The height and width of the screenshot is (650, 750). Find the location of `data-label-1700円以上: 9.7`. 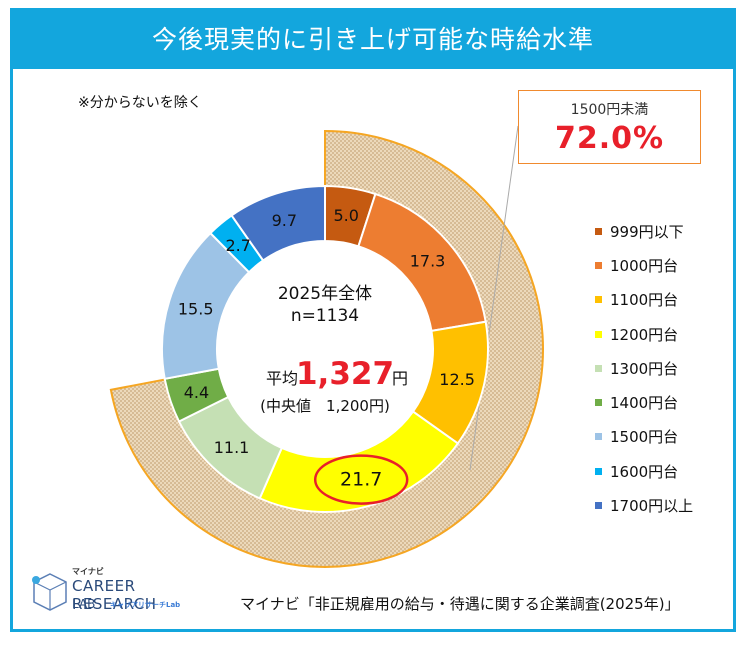

data-label-1700円以上: 9.7 is located at coordinates (284, 220).